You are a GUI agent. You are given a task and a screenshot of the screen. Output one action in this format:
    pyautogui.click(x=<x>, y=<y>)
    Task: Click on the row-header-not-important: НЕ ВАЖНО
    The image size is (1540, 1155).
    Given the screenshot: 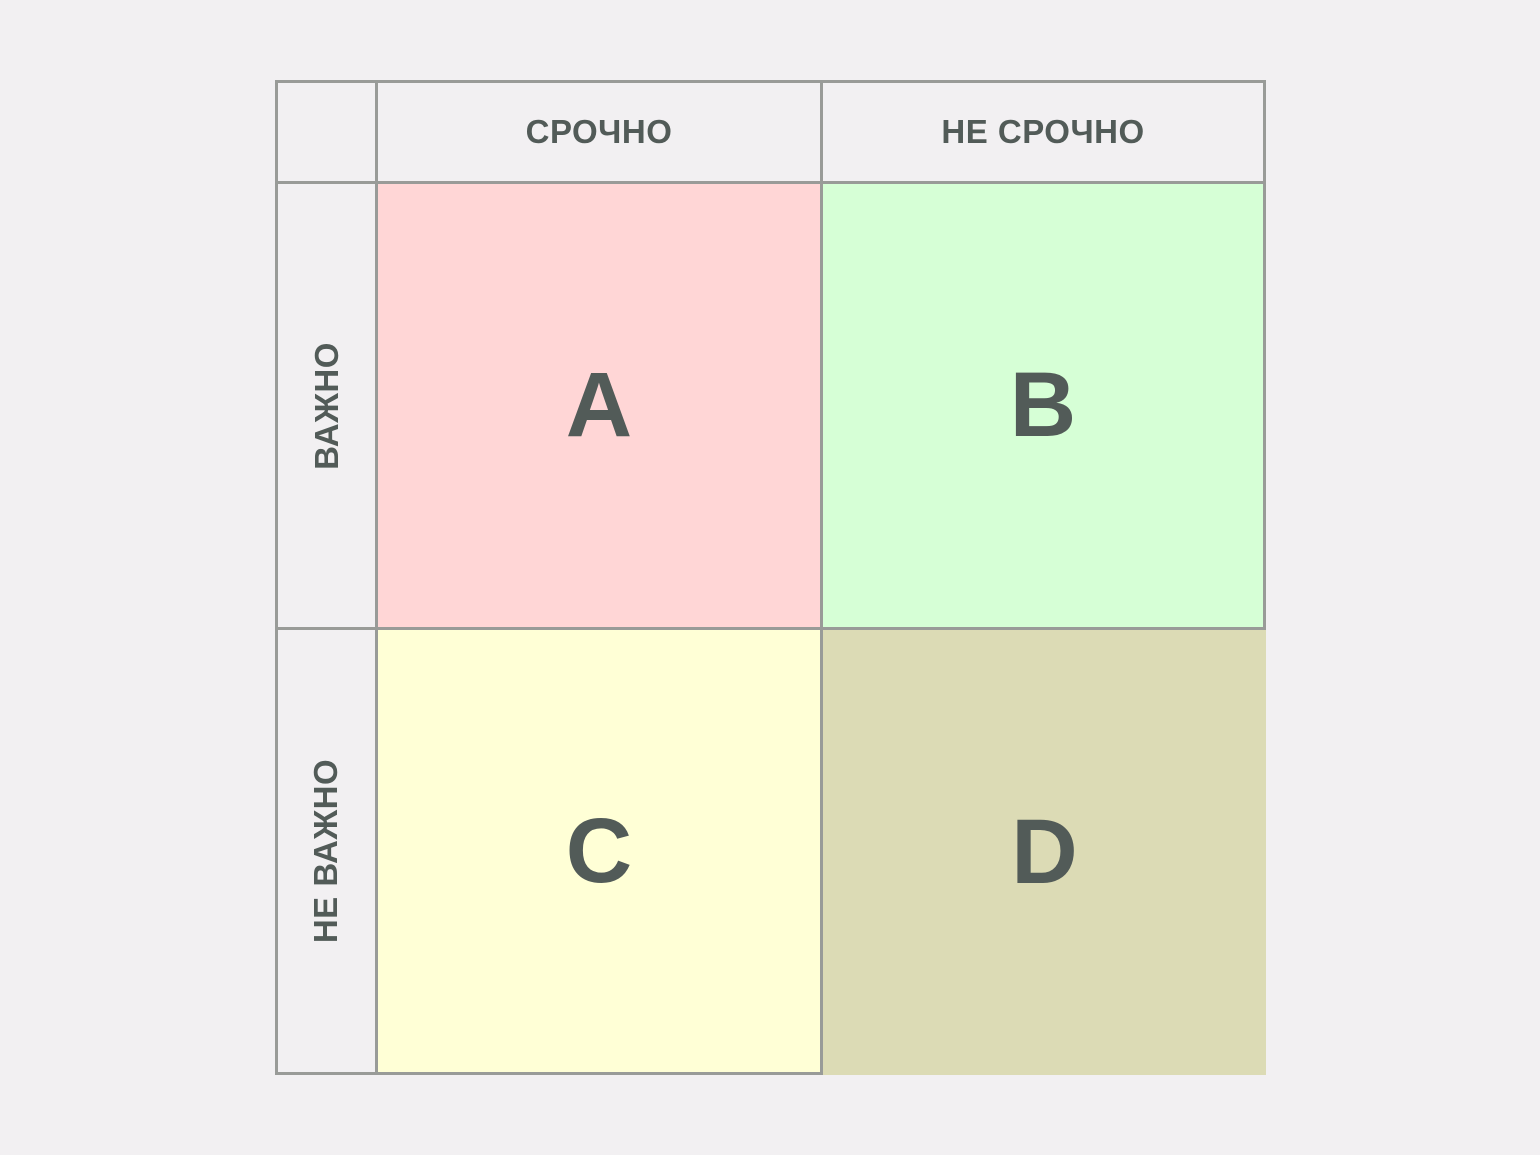 What is the action you would take?
    pyautogui.click(x=326, y=851)
    